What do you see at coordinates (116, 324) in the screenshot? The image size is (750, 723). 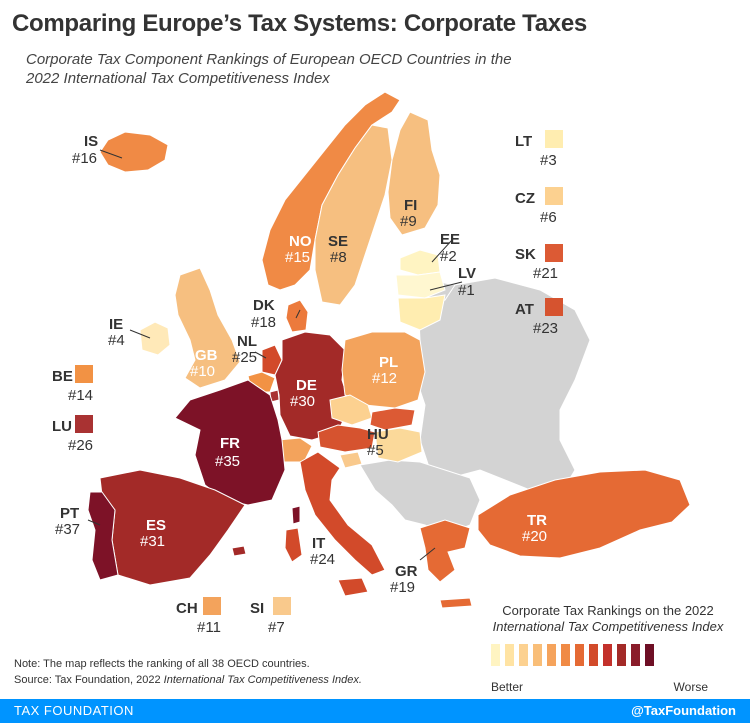 I see `label-ie-code: IE` at bounding box center [116, 324].